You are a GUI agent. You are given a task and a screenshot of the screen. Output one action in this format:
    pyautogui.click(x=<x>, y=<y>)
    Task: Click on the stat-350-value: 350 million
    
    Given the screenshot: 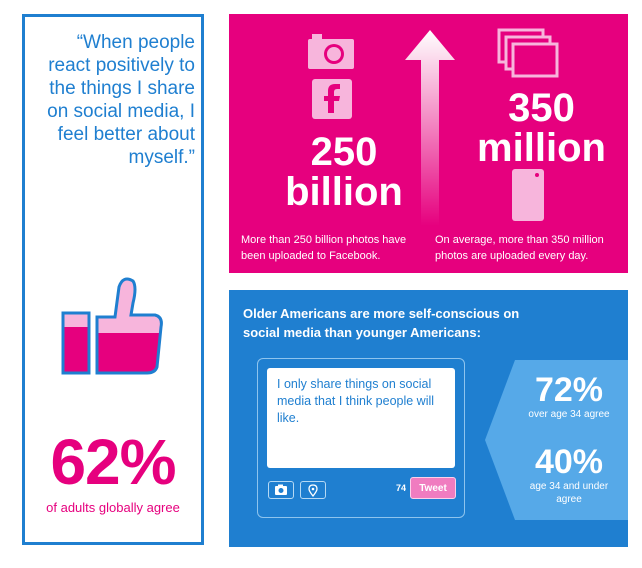 What is the action you would take?
    pyautogui.click(x=541, y=128)
    